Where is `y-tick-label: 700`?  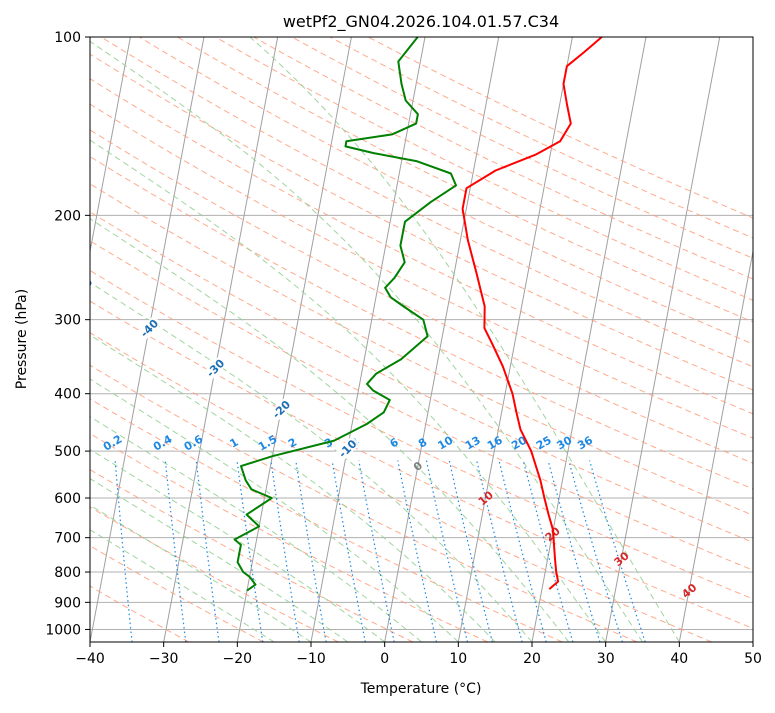
y-tick-label: 700 is located at coordinates (67, 539).